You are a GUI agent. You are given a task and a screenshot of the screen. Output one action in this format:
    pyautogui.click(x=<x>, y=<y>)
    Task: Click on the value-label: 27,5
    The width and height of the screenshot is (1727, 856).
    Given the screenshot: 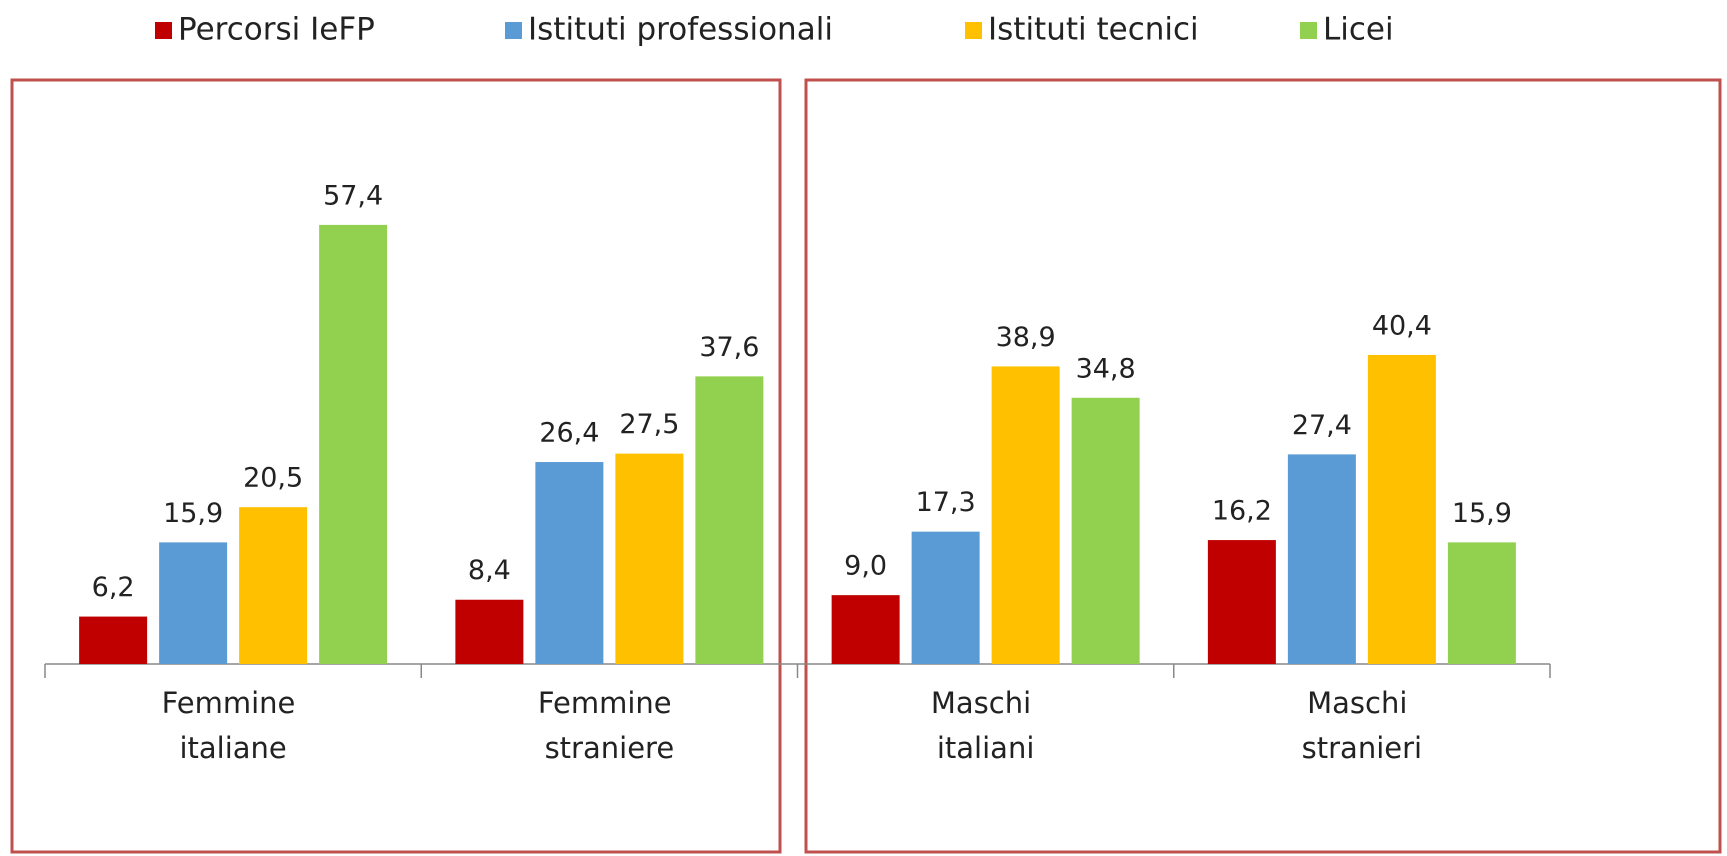 What is the action you would take?
    pyautogui.click(x=649, y=424)
    